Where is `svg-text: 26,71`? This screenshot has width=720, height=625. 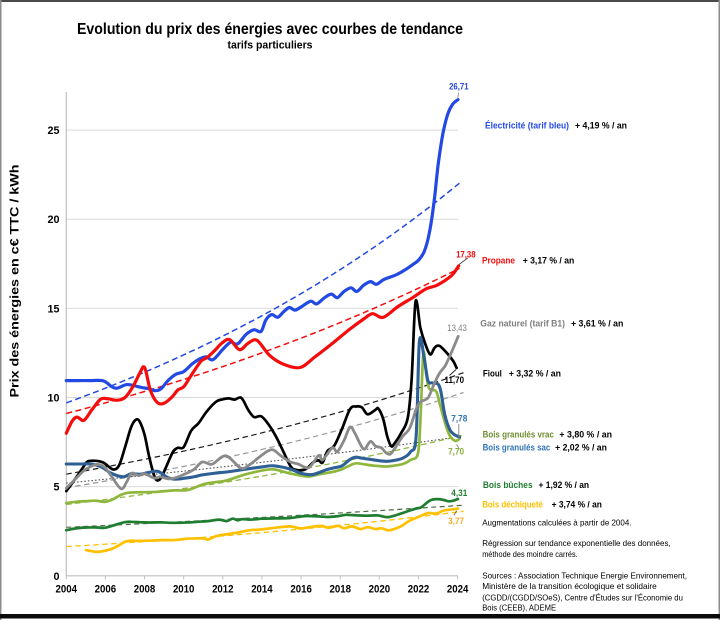 svg-text: 26,71 is located at coordinates (459, 87).